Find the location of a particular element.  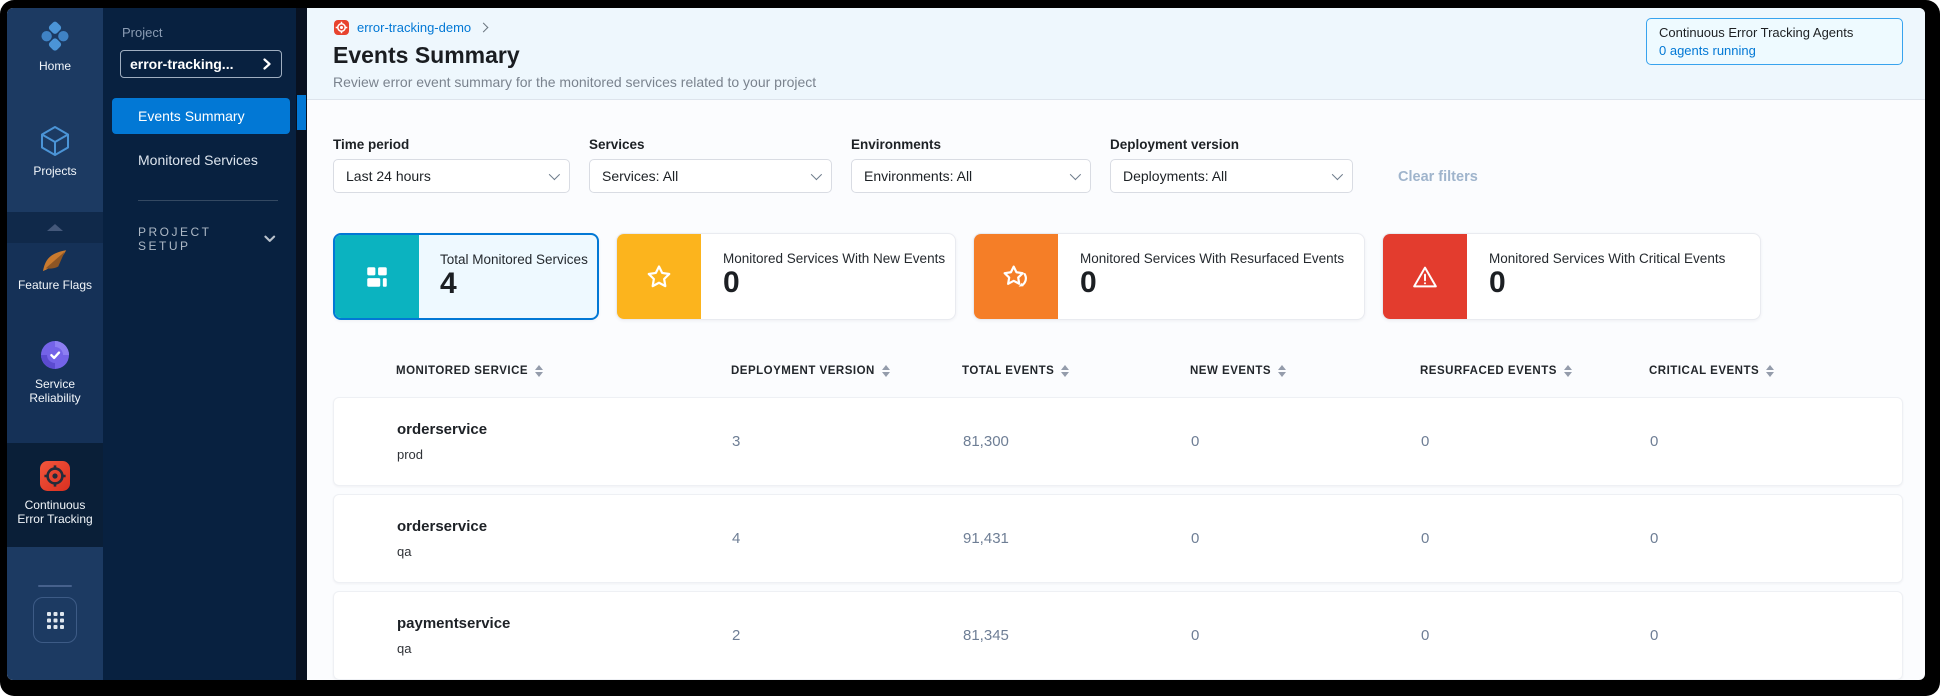

sidebar-item-label: Service Reliability is located at coordinates (55, 391).